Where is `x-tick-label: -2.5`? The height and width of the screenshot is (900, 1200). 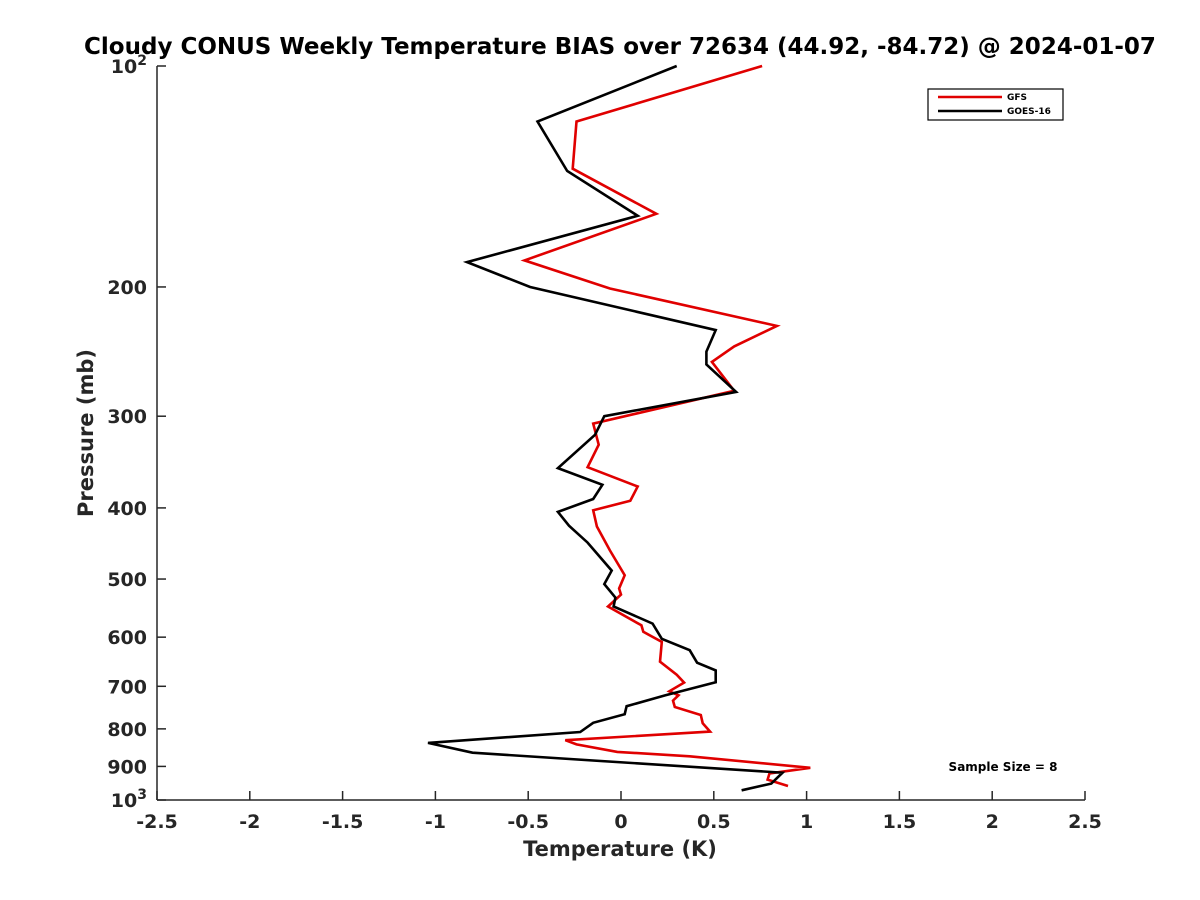
x-tick-label: -2.5 is located at coordinates (157, 822).